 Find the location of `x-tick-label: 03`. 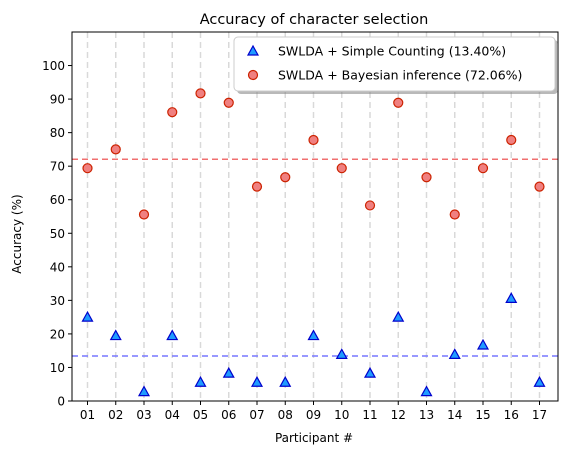

x-tick-label: 03 is located at coordinates (143, 415).